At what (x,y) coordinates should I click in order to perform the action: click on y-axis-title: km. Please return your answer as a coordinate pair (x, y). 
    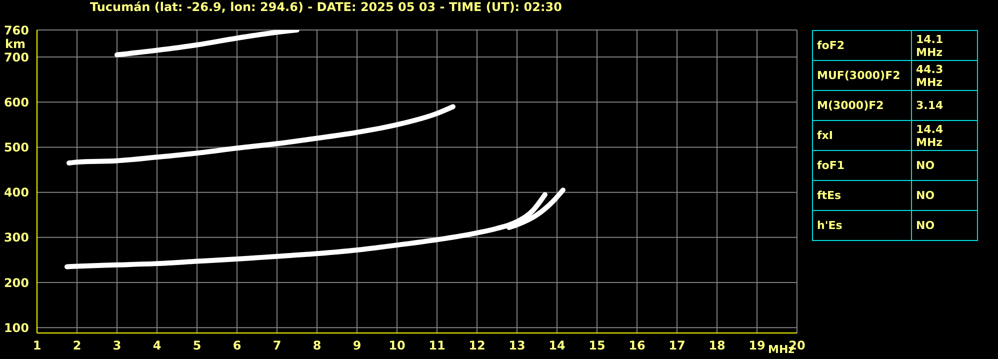
    Looking at the image, I should click on (15, 44).